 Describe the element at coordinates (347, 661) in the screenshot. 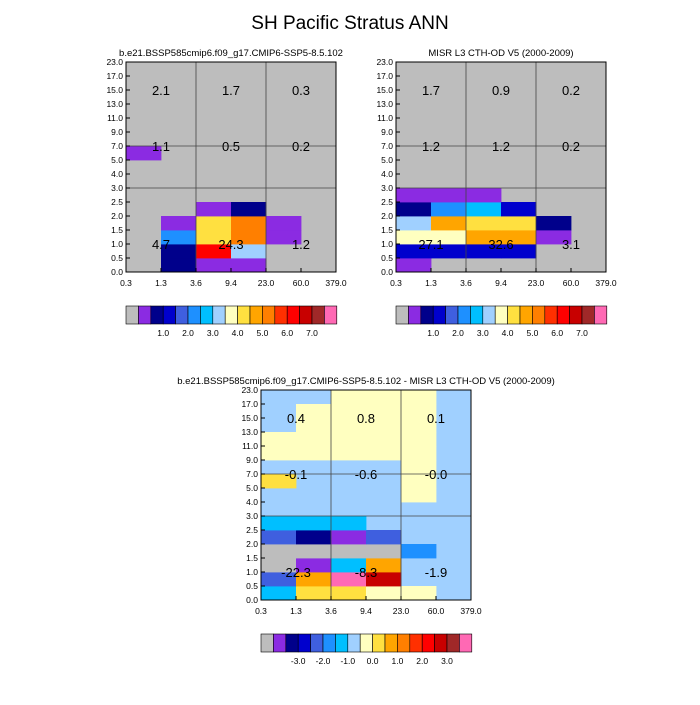

I see `colorbar-label: -1.0` at that location.